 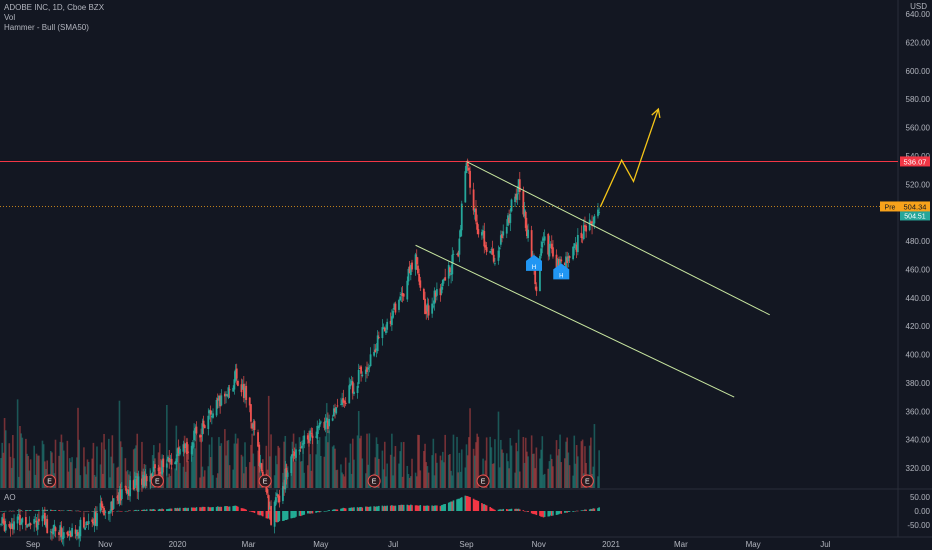 What do you see at coordinates (918, 71) in the screenshot?
I see `price-tick-label: 600.00` at bounding box center [918, 71].